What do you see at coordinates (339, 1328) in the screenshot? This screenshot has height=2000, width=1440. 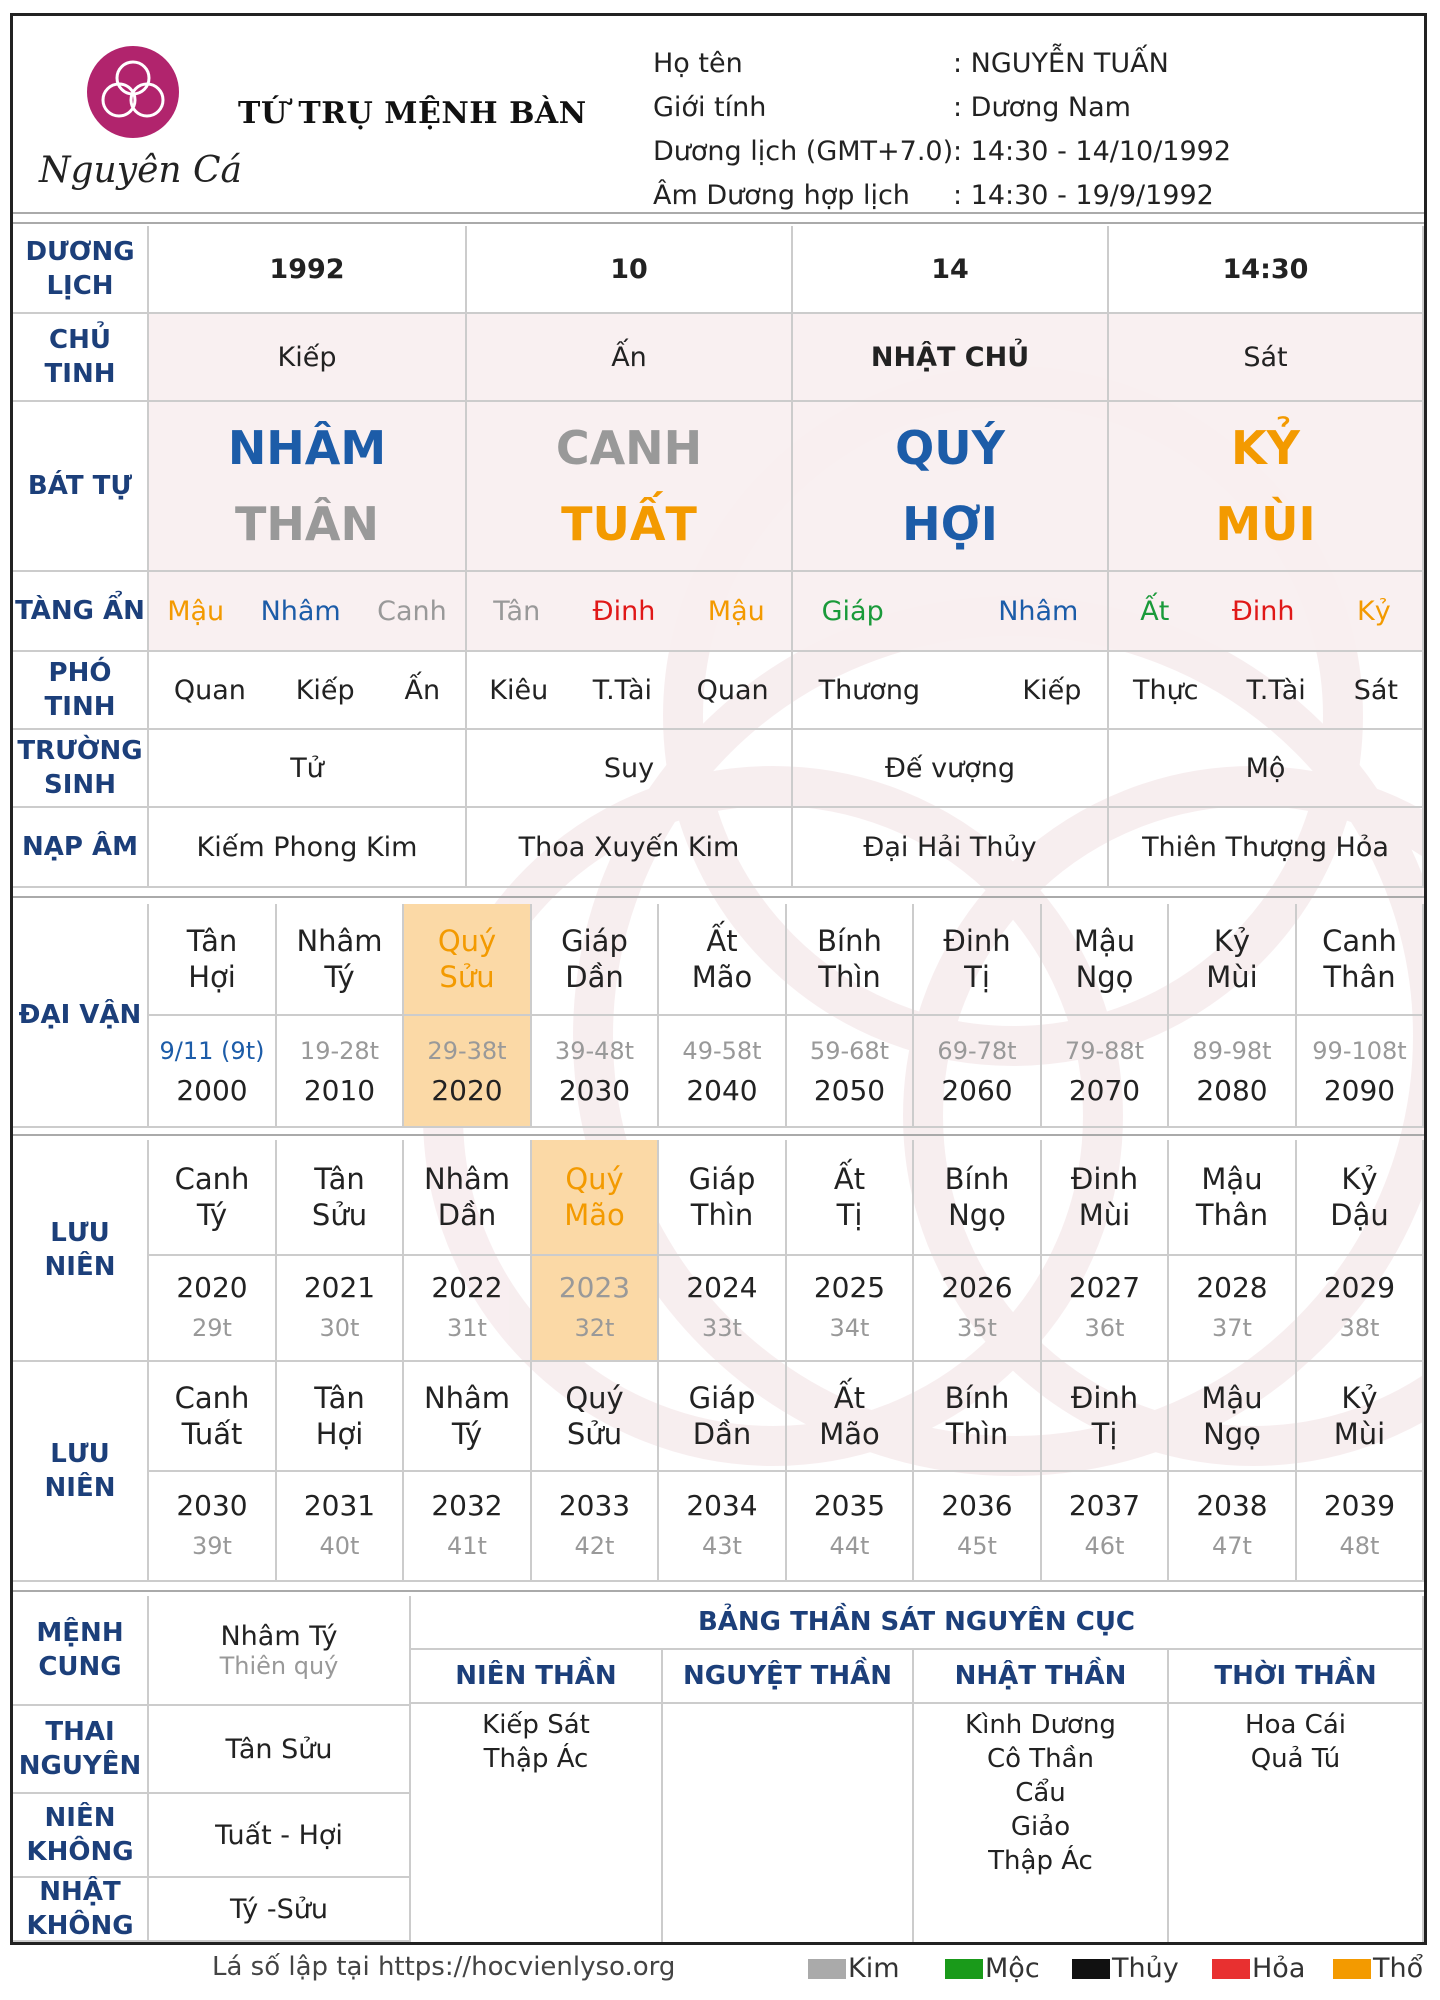 I see `age-label: 30t` at bounding box center [339, 1328].